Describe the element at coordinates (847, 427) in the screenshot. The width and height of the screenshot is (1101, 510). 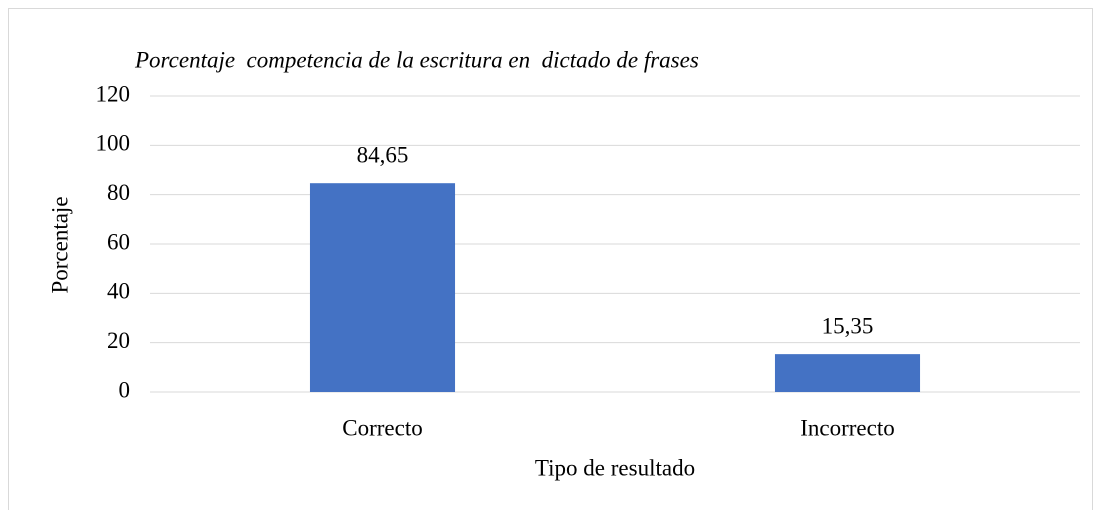
I see `x-tick-label: Incorrecto` at that location.